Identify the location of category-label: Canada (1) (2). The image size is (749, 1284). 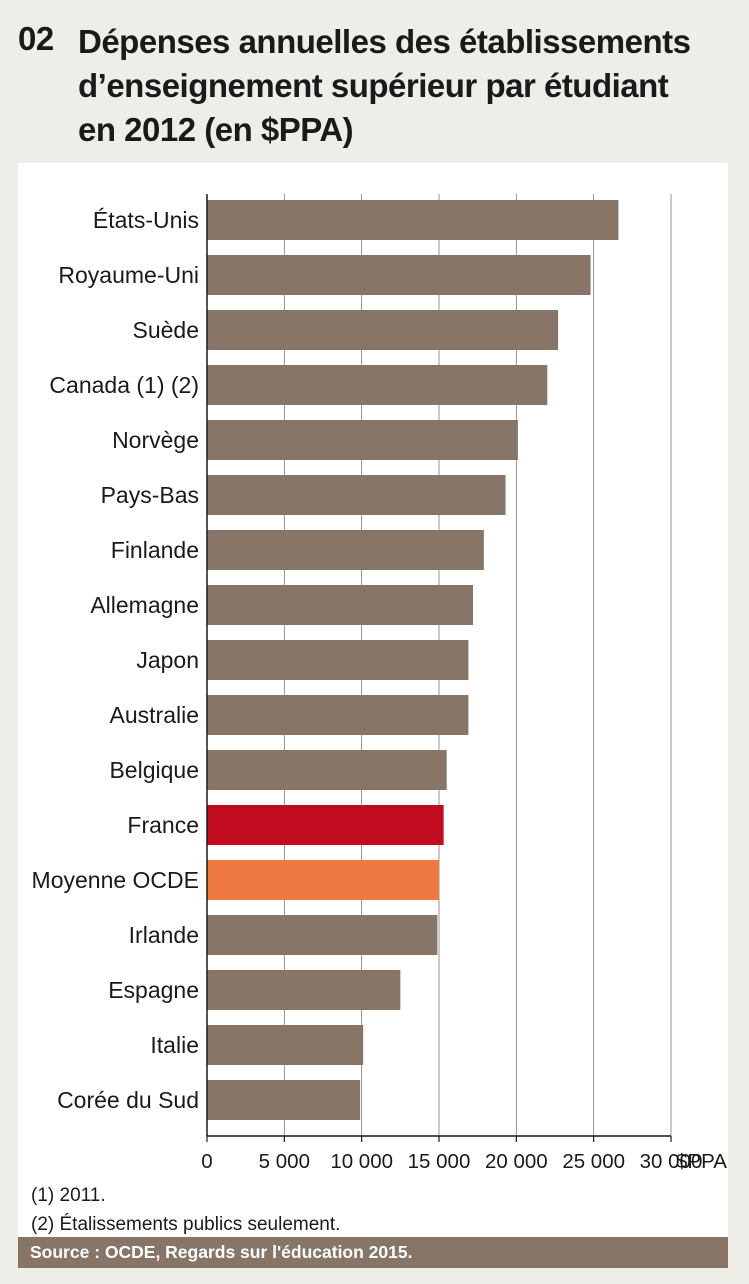
(124, 385).